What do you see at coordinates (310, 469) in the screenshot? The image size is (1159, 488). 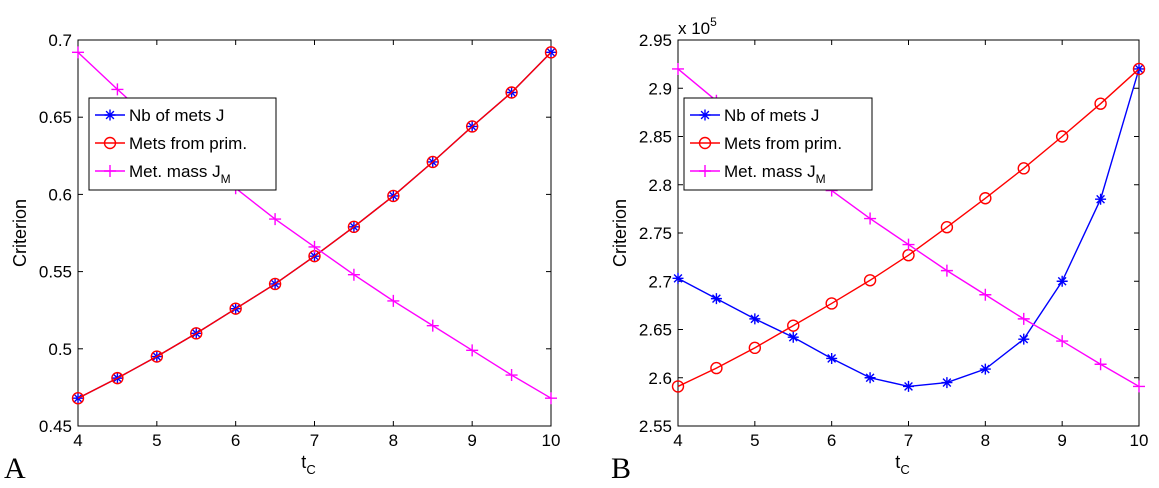 I see `x-axis-label-sub: C` at bounding box center [310, 469].